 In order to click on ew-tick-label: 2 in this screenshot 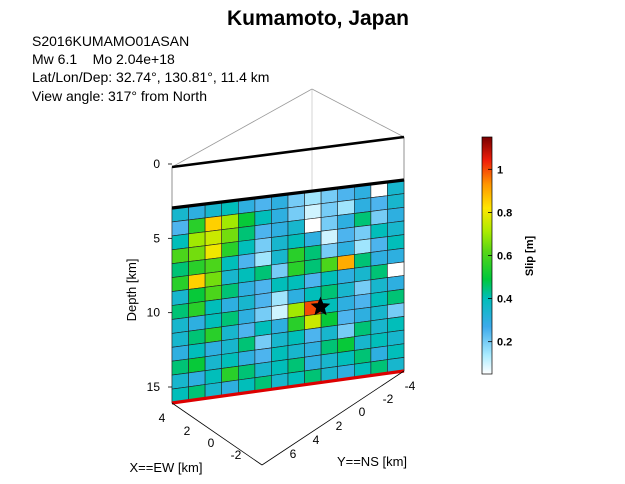, I will do `click(187, 431)`.